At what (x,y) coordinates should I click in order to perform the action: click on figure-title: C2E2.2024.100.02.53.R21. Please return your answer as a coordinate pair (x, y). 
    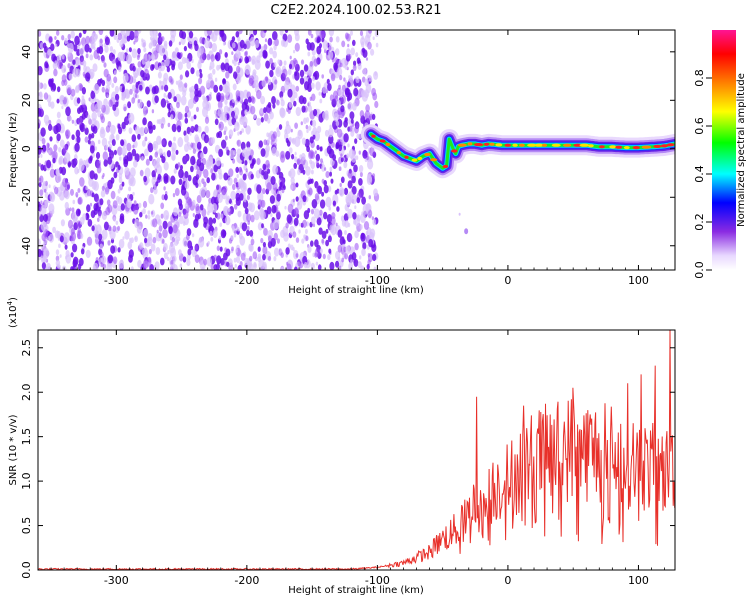
    Looking at the image, I should click on (355, 10).